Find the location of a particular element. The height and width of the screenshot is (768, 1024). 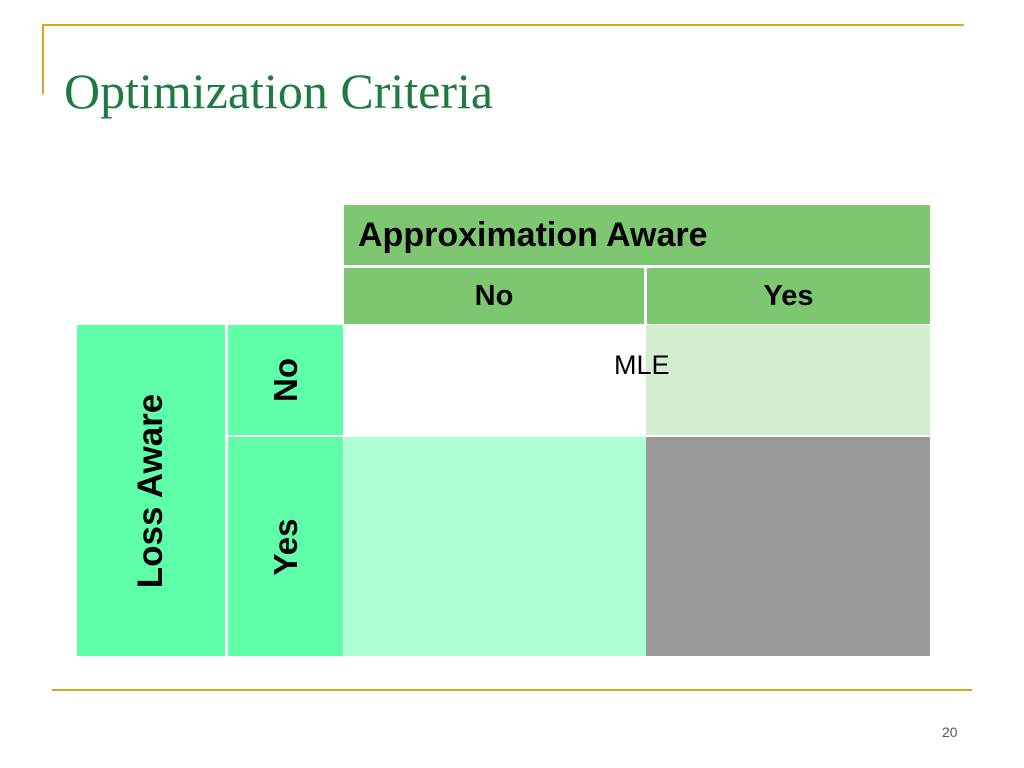

row-group-label: Loss Aware is located at coordinates (150, 490).